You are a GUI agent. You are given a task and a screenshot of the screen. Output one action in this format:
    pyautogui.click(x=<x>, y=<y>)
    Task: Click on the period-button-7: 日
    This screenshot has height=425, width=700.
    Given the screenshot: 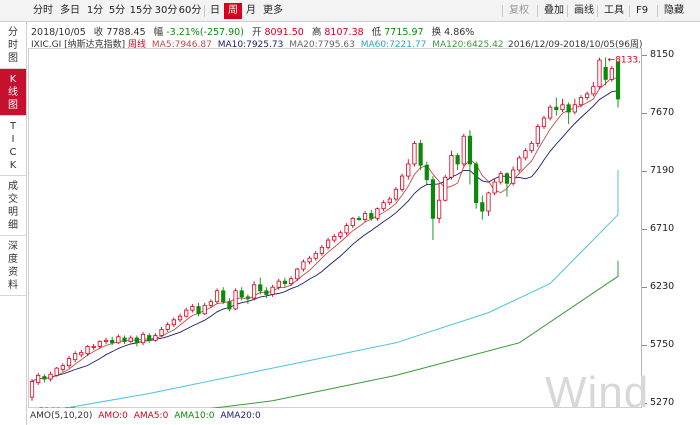 What is the action you would take?
    pyautogui.click(x=215, y=10)
    